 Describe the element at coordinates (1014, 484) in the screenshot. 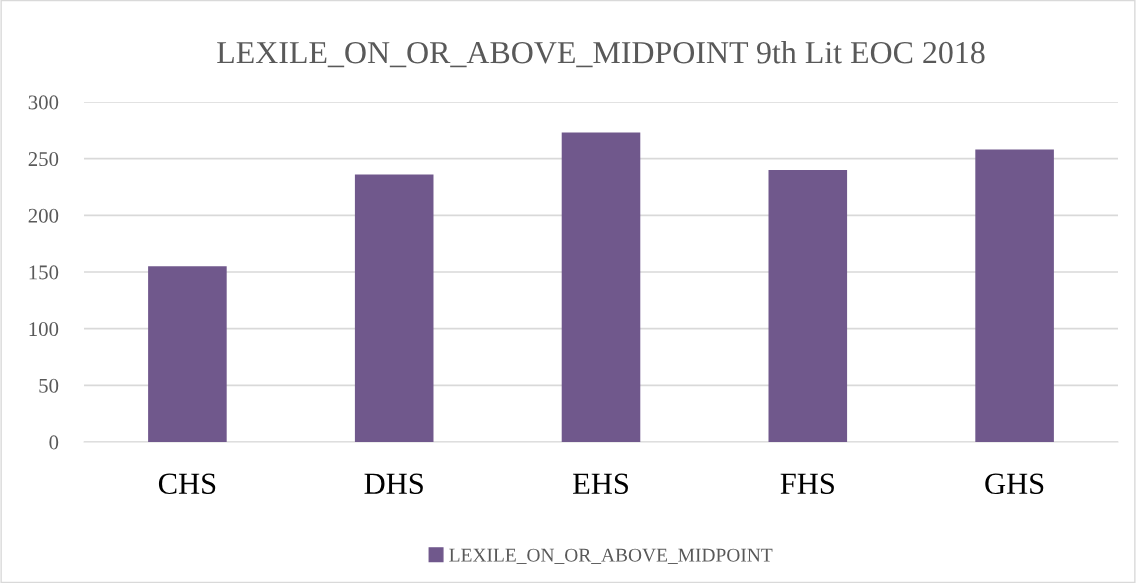

I see `x-tick-label: GHS` at that location.